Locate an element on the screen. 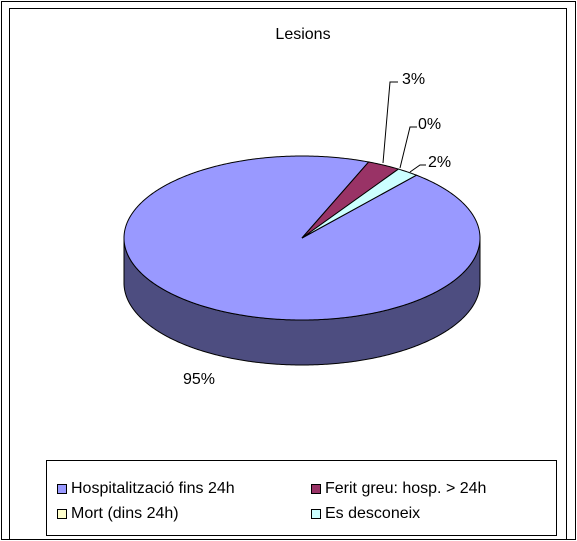 The image size is (577, 541). legend-label: Ferit greu: hosp. > 24h is located at coordinates (405, 488).